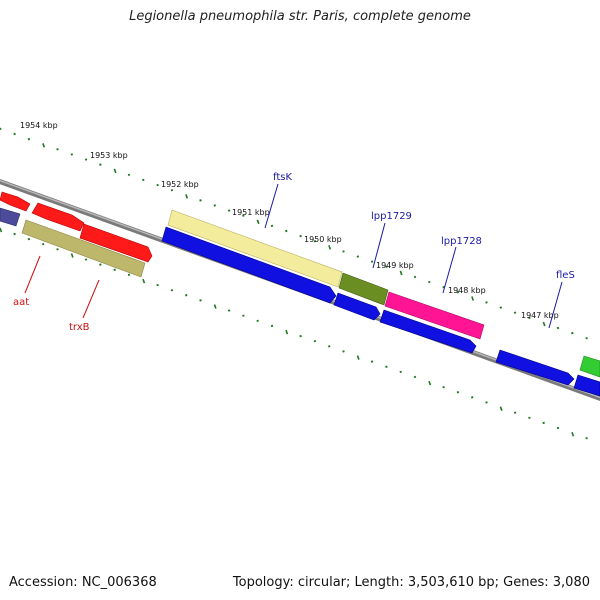  Describe the element at coordinates (467, 290) in the screenshot. I see `kbp-label: 1948 kbp` at that location.